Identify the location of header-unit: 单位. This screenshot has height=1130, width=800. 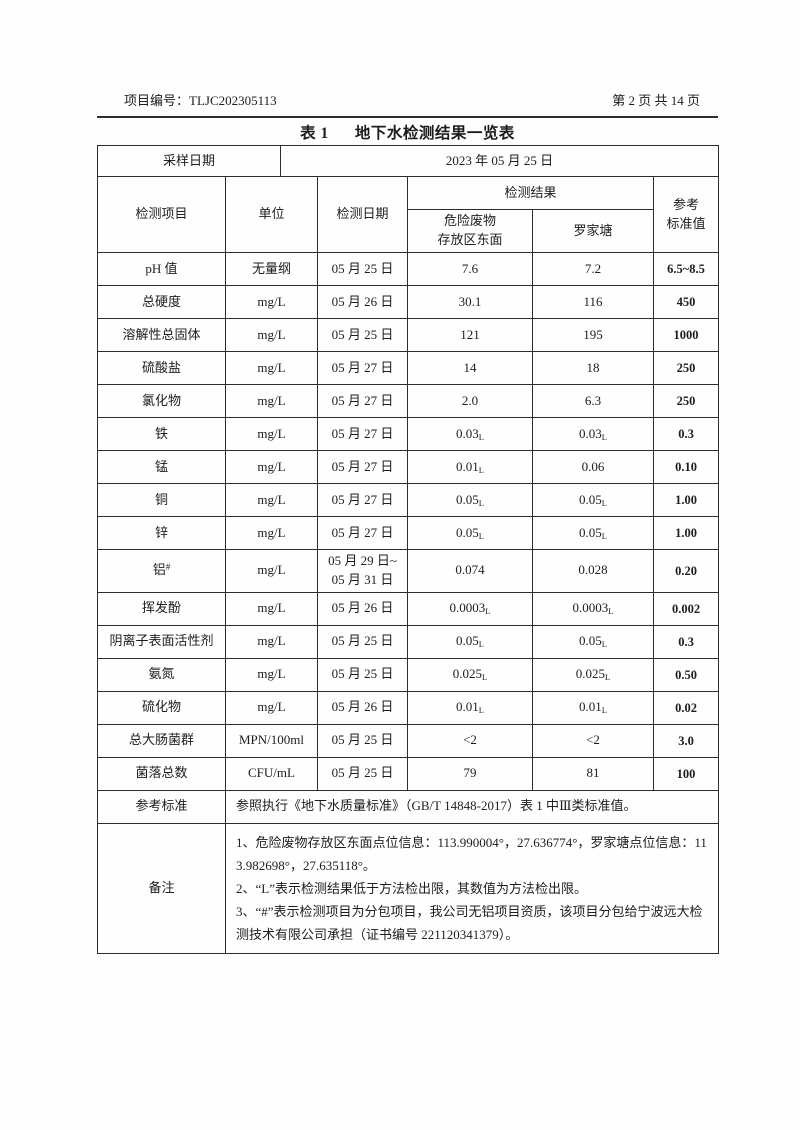
(271, 214).